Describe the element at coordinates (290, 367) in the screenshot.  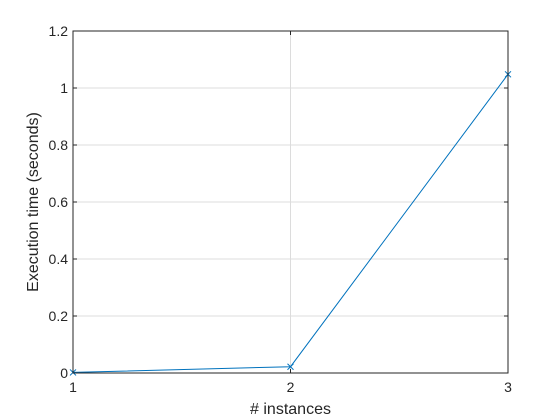
I see `data-point-marker` at that location.